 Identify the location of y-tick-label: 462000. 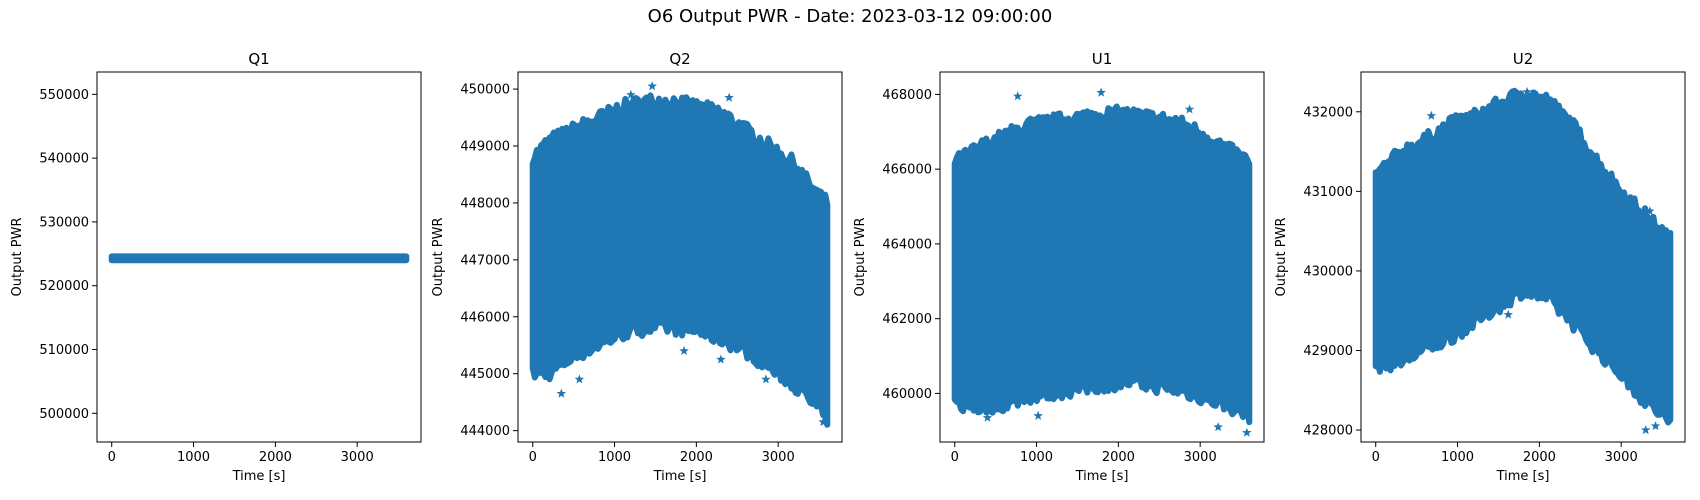
(907, 319).